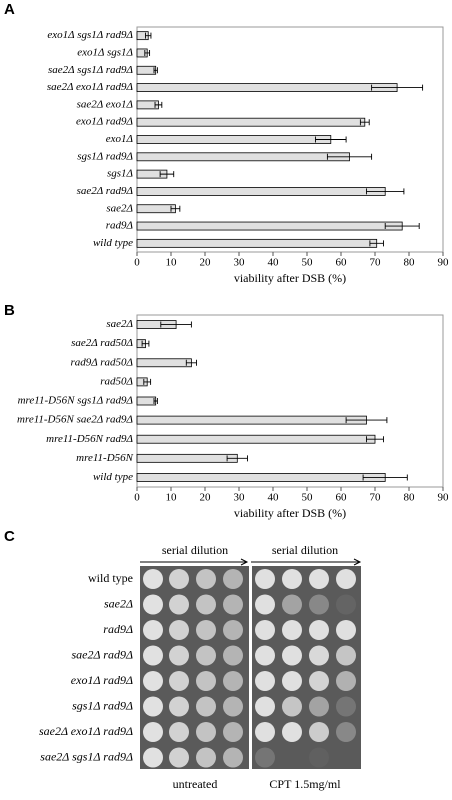  I want to click on y-tick-label: exo1Δ, so click(119, 139).